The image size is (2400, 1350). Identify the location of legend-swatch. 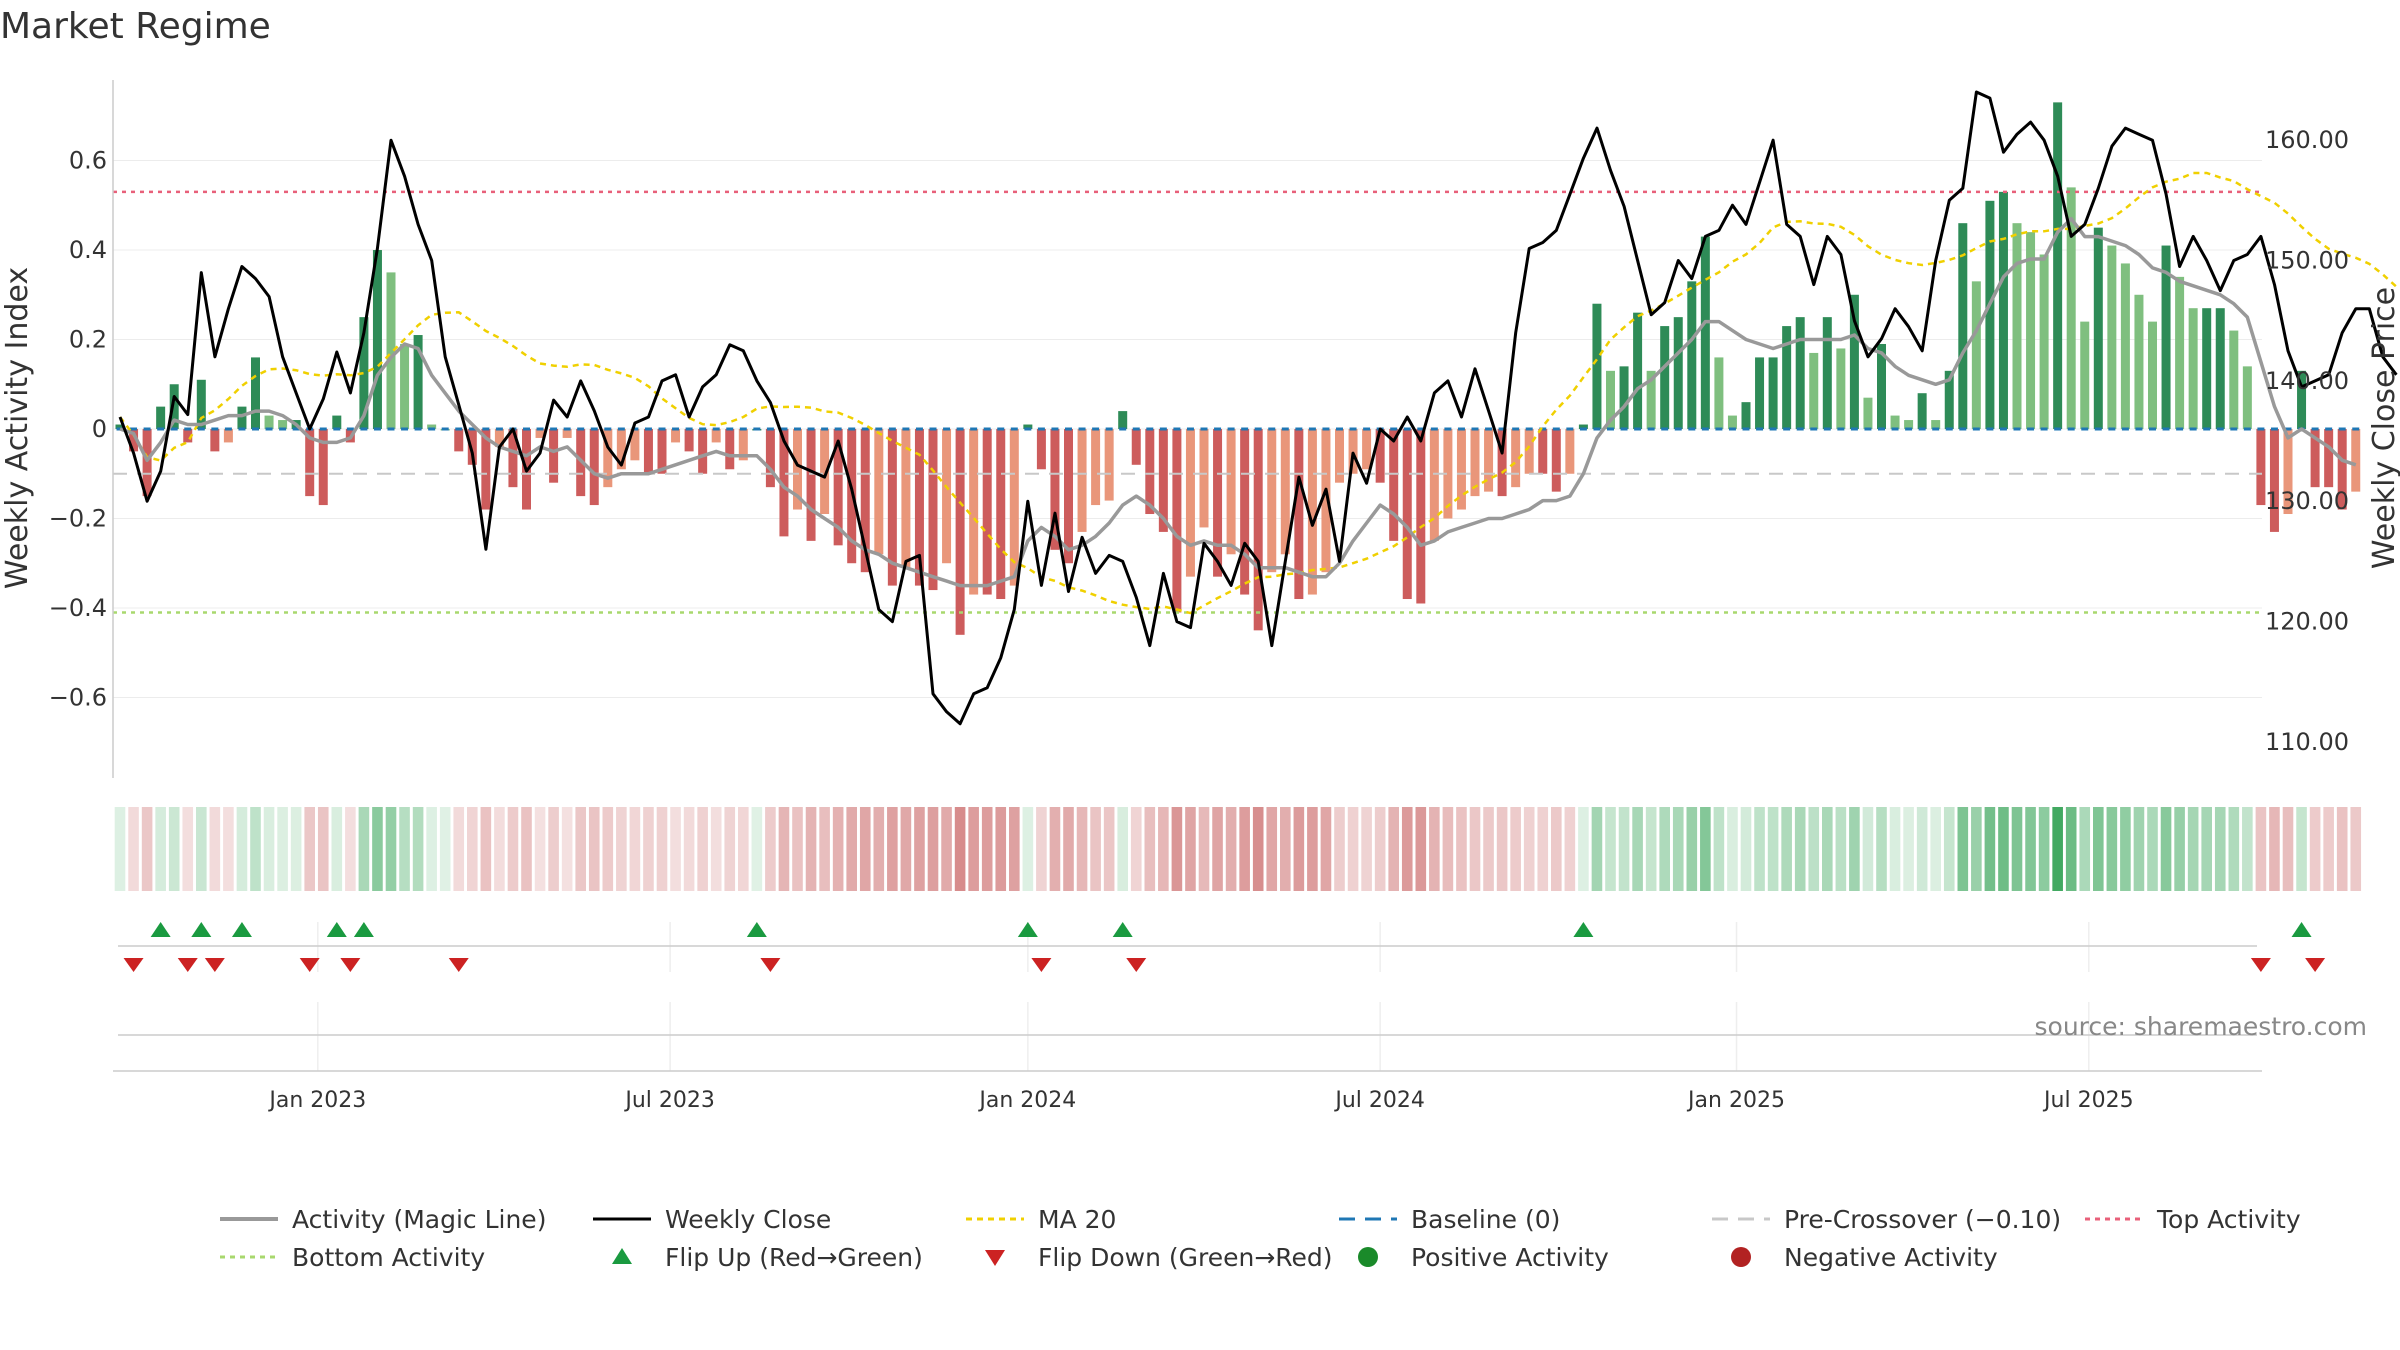
(995, 1258).